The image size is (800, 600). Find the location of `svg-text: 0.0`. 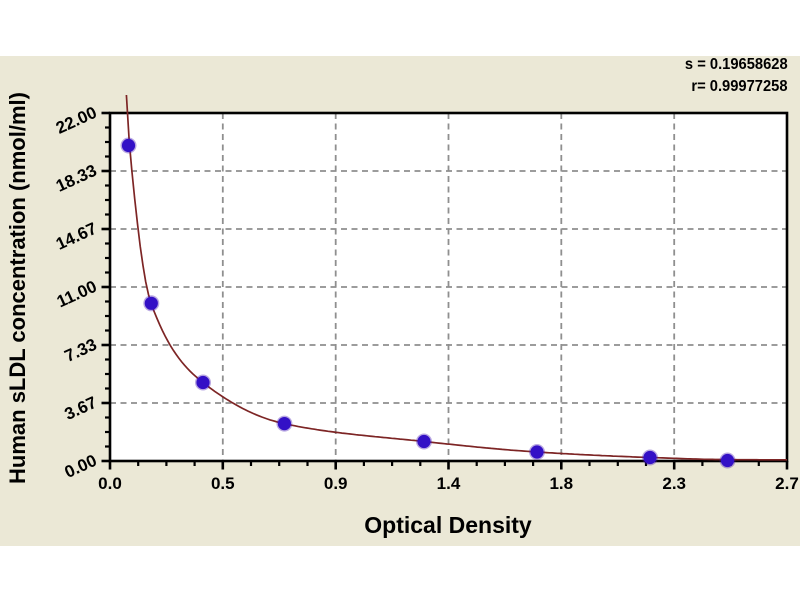

svg-text: 0.0 is located at coordinates (110, 483).